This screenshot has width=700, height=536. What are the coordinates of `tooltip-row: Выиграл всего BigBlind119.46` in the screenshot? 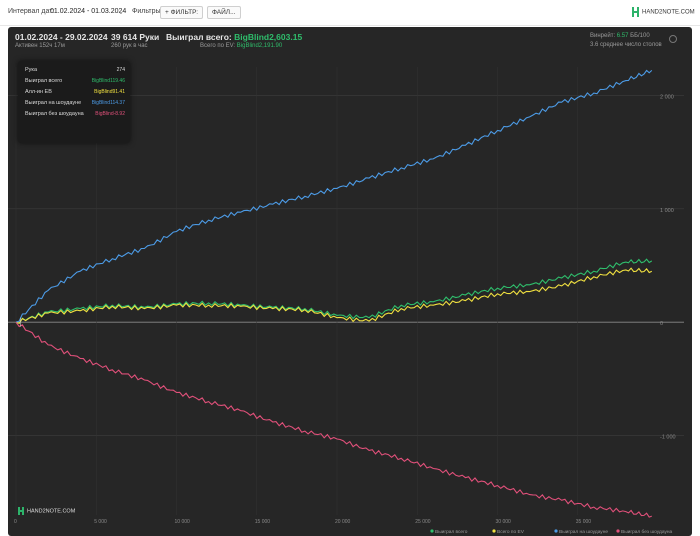 It's located at (75, 83).